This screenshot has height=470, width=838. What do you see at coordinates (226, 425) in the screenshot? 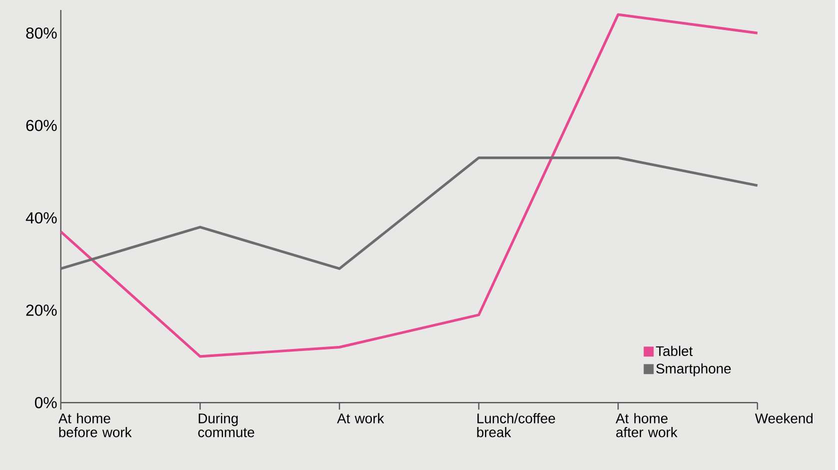
I see `x-tick-label: During commute` at bounding box center [226, 425].